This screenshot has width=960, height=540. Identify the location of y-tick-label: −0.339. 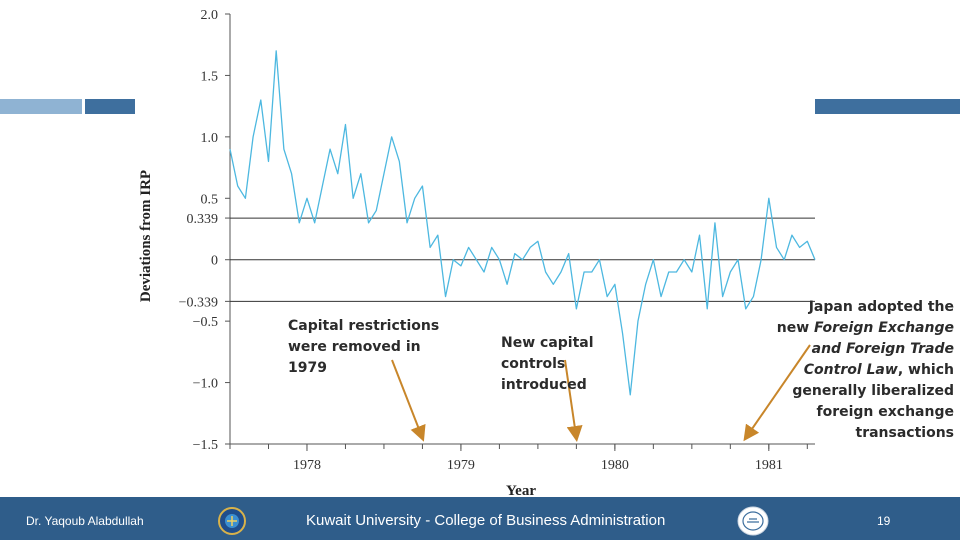
(198, 302).